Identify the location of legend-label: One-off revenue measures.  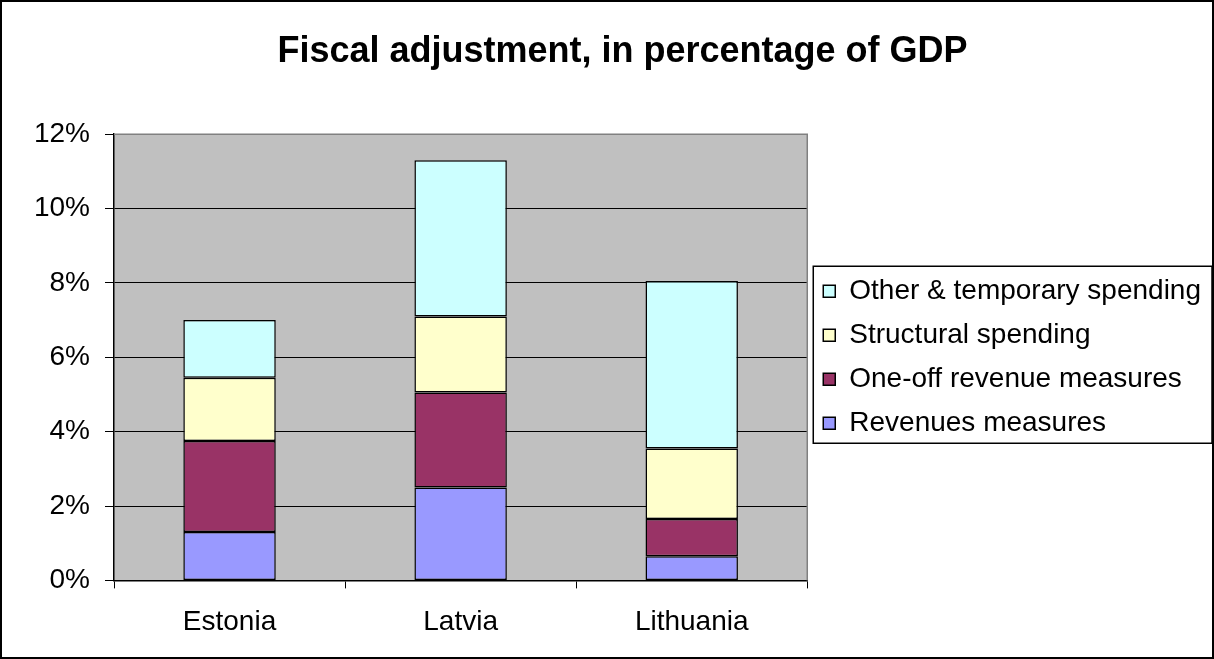
(1015, 378).